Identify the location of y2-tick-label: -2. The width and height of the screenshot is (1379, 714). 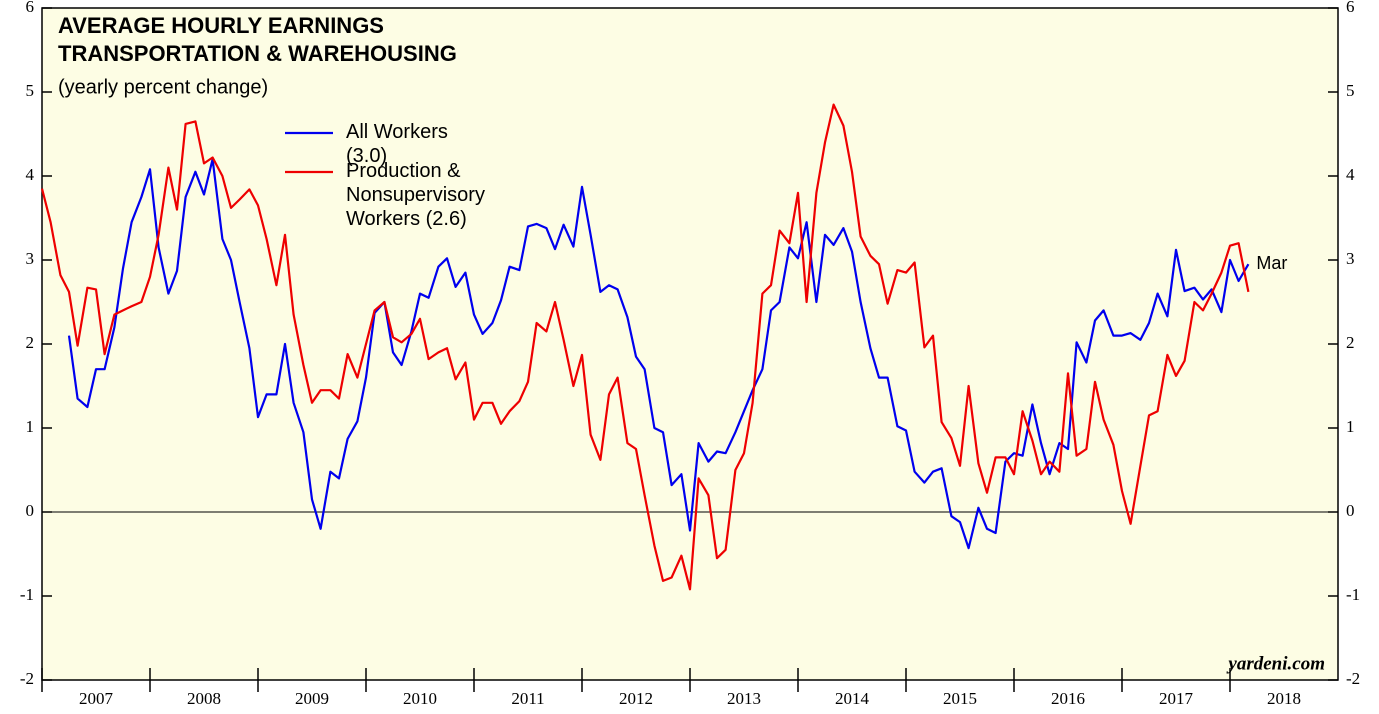
(1353, 678).